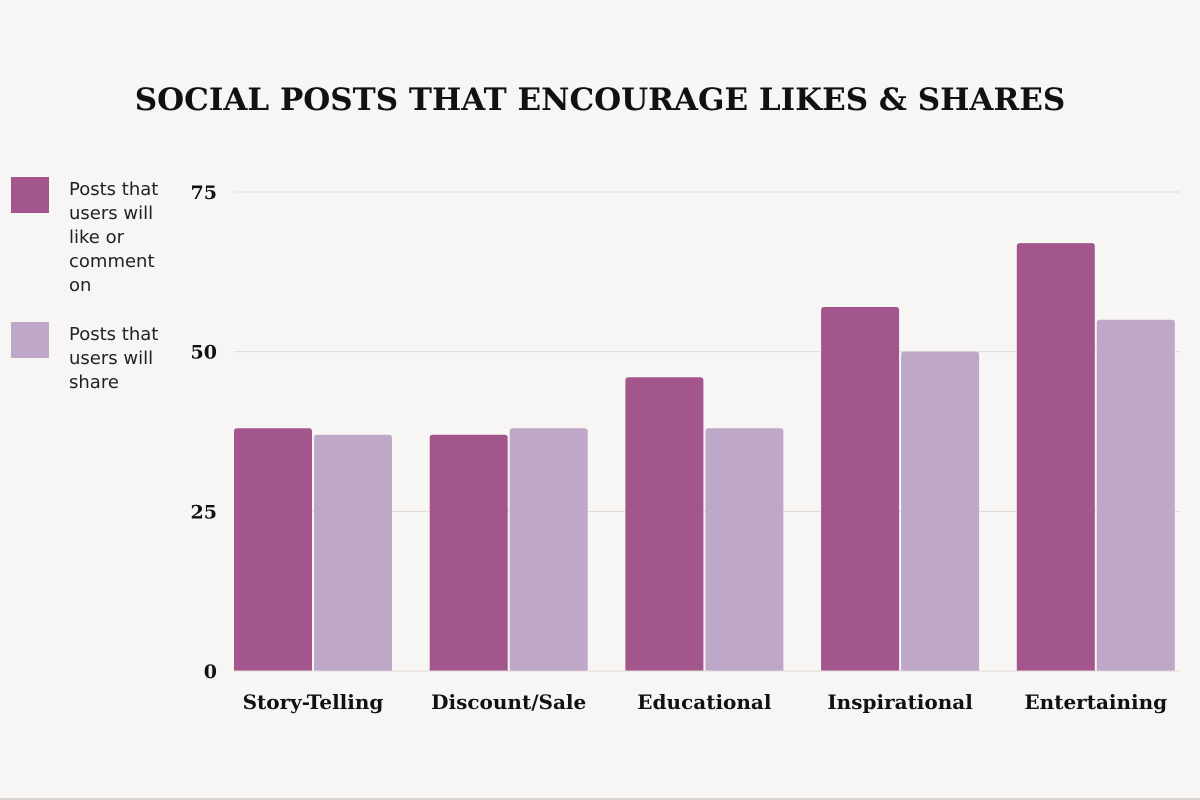 This screenshot has width=1200, height=800. Describe the element at coordinates (204, 353) in the screenshot. I see `y-tick-label: 50` at that location.